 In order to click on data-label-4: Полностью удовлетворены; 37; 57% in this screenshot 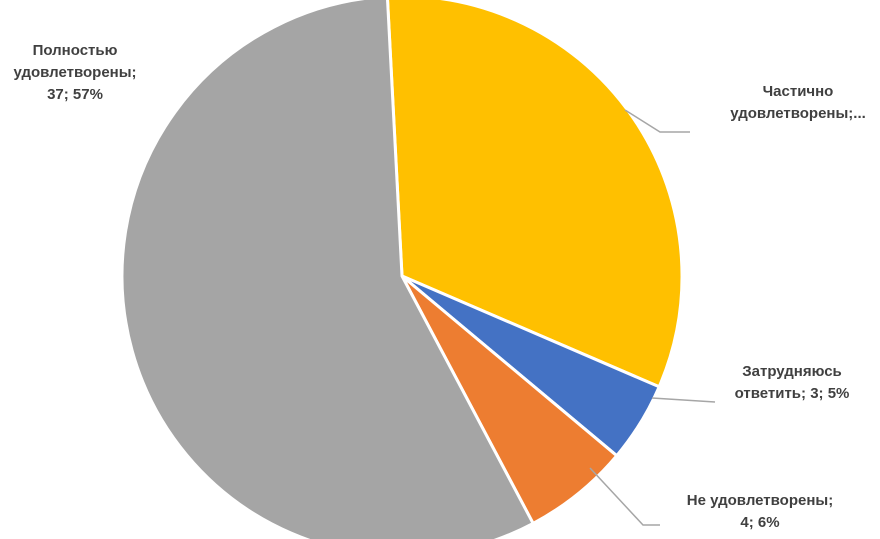, I will do `click(74, 72)`.